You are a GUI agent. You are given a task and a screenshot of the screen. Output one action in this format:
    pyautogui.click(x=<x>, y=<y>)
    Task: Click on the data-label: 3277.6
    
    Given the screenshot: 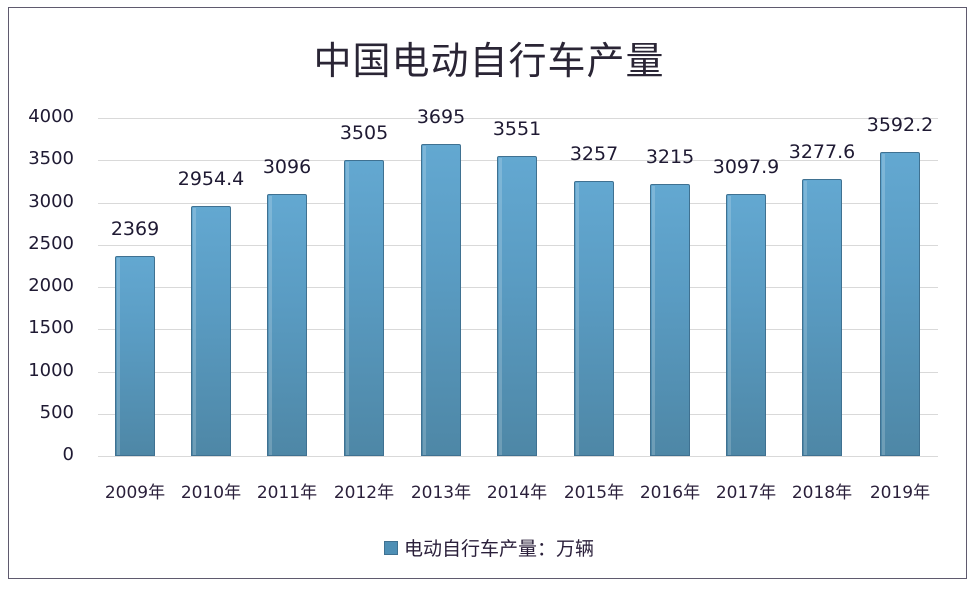 What is the action you would take?
    pyautogui.click(x=822, y=152)
    